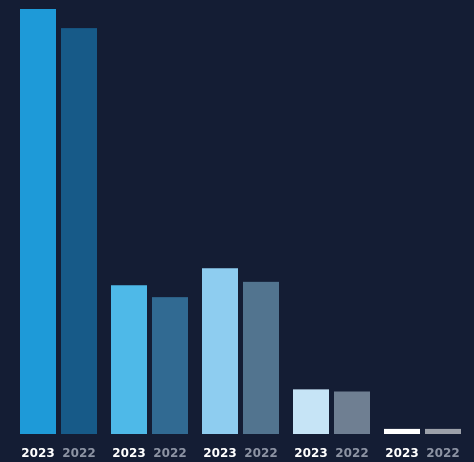  Describe the element at coordinates (240, 453) in the screenshot. I see `tick-labels-layer: 2023 2022 2023 2022 2023 2022 2023 2022 2023 2022` at that location.